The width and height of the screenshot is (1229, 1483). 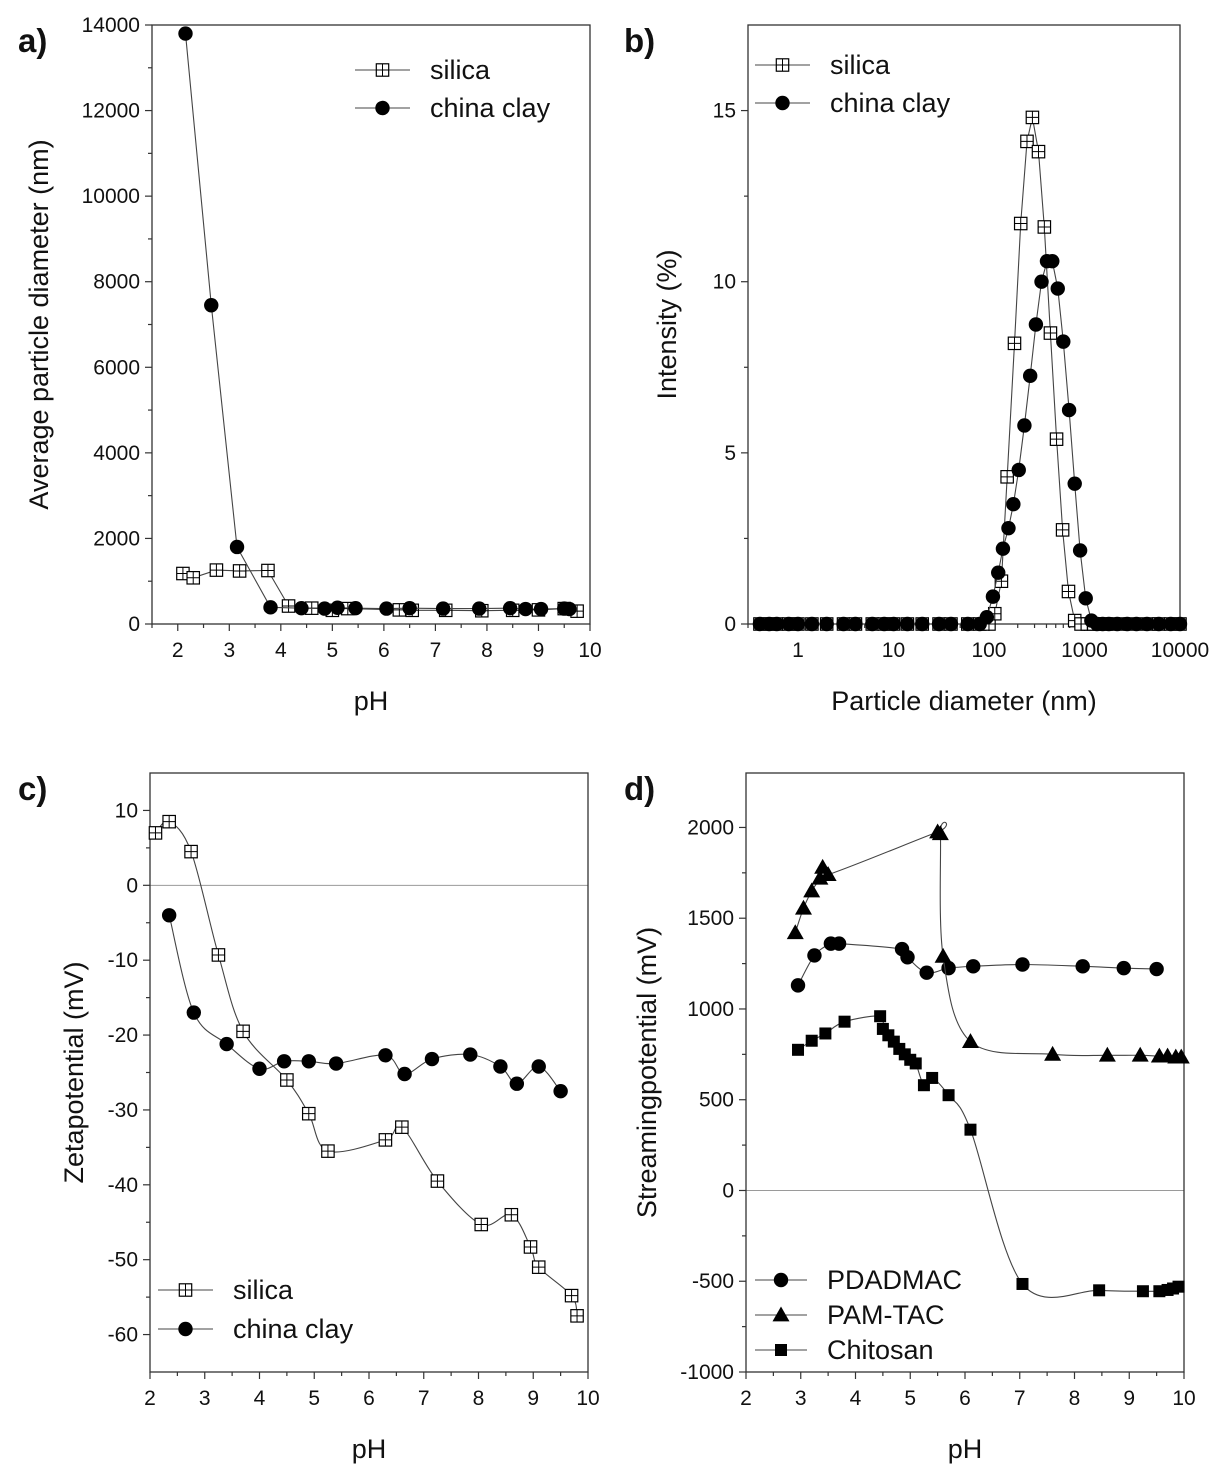 I want to click on x-tick-label: 7, so click(x=424, y=1398).